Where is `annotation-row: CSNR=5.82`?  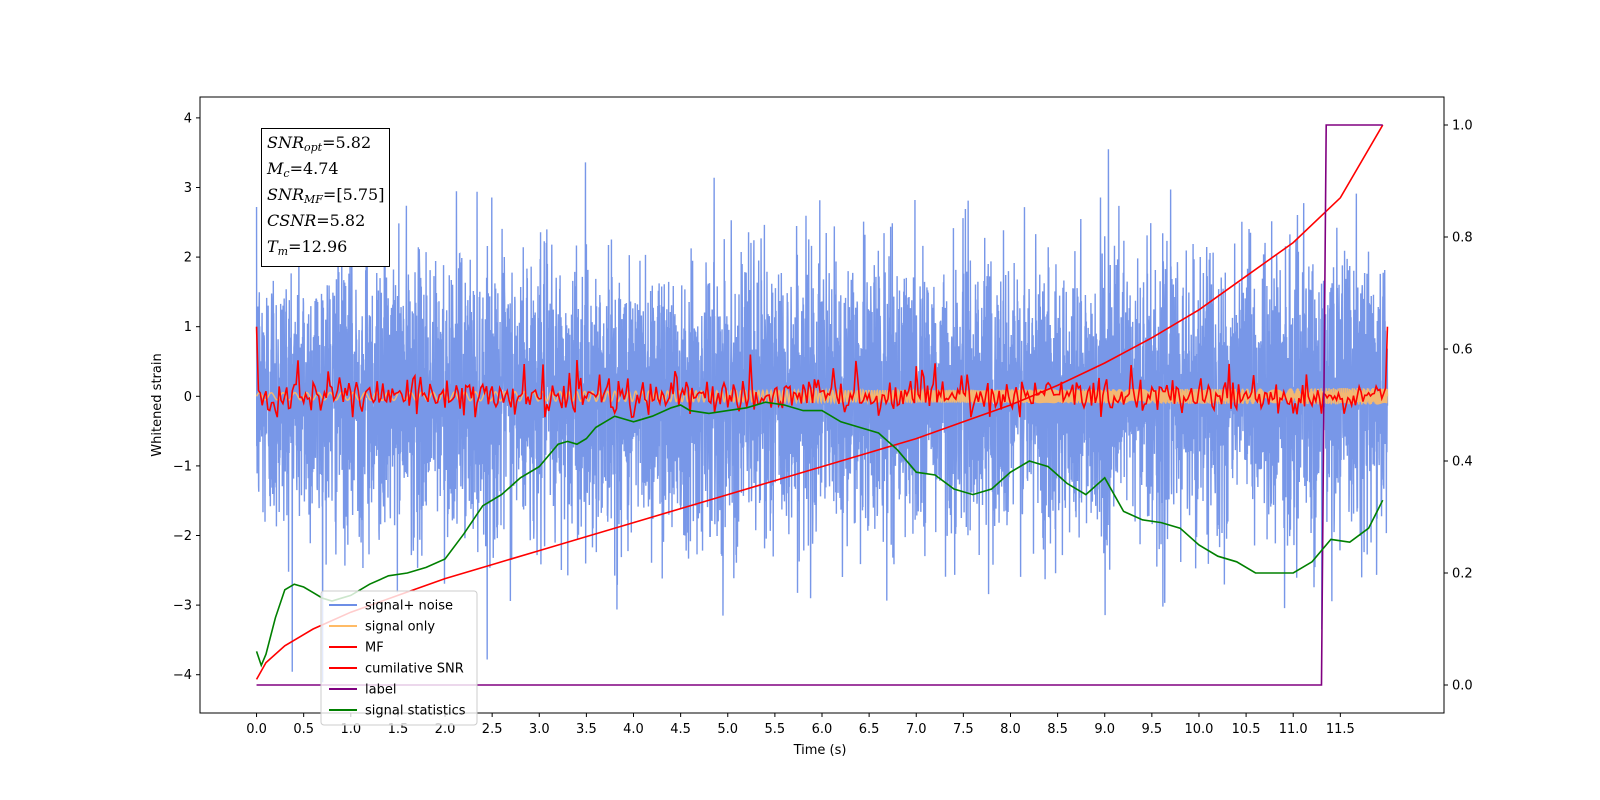
annotation-row: CSNR=5.82 is located at coordinates (325, 223).